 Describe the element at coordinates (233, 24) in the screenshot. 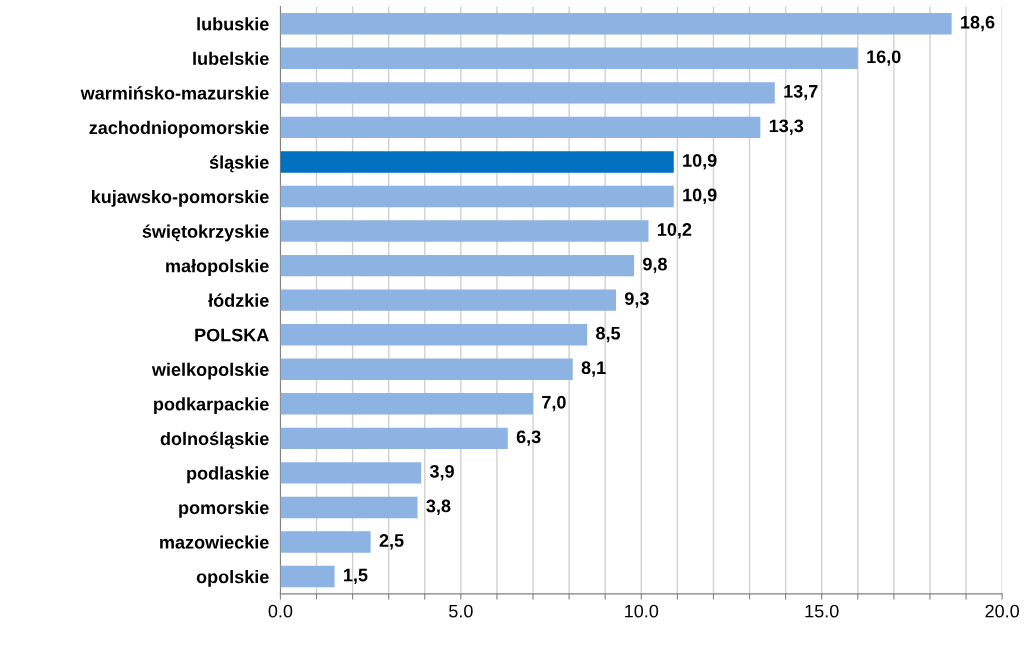

I see `y-tick-label: lubuskie` at that location.